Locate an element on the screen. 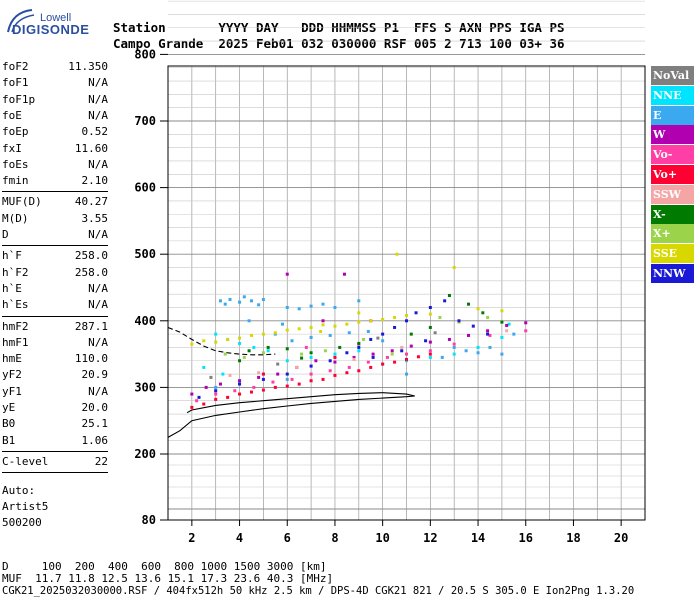 This screenshot has height=600, width=700. param-value: 25.1 is located at coordinates (95, 424).